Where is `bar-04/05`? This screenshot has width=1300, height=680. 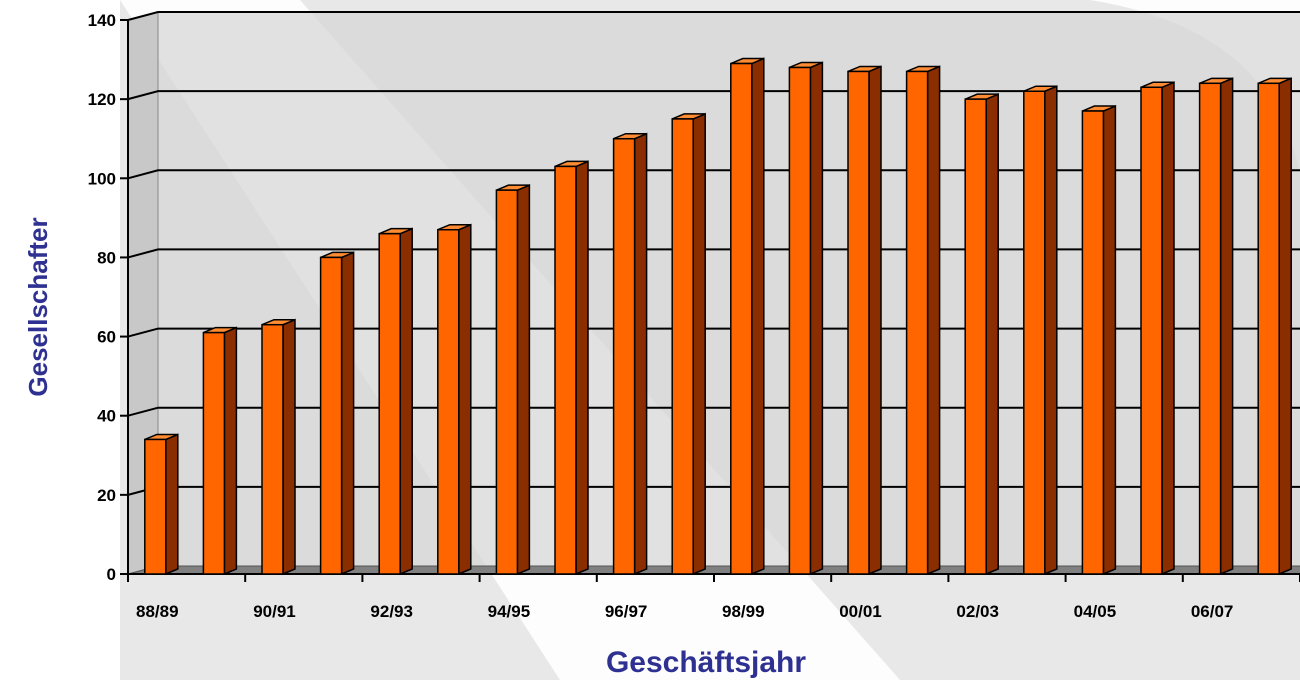 bar-04/05 is located at coordinates (1099, 340).